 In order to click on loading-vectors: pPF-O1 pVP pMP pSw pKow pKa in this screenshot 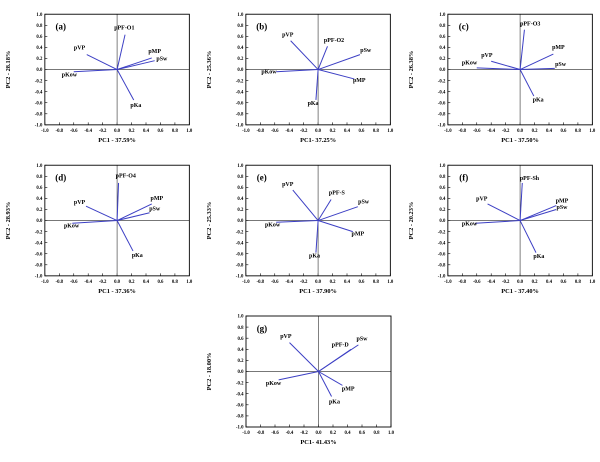, I will do `click(115, 67)`.